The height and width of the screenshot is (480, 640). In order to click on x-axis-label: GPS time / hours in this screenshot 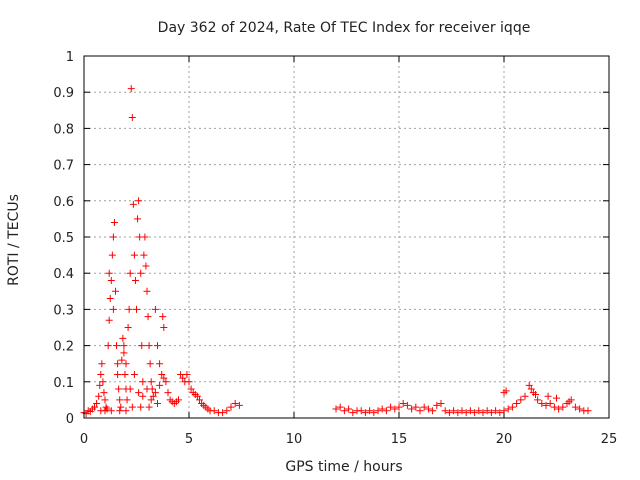, I will do `click(343, 467)`.